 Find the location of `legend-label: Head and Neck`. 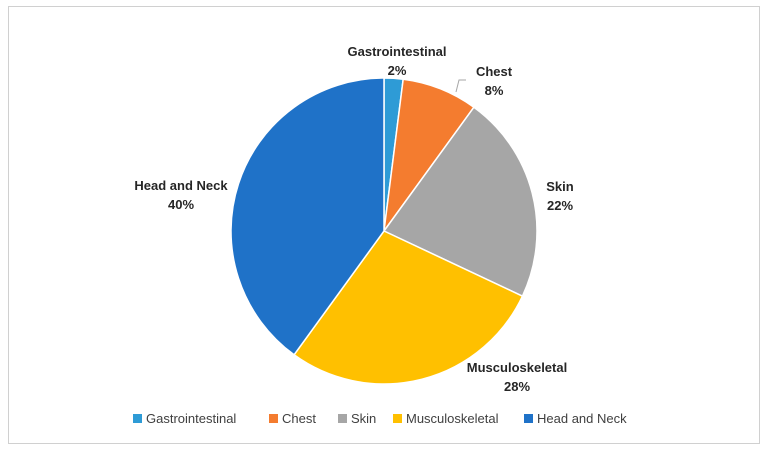

legend-label: Head and Neck is located at coordinates (582, 418).